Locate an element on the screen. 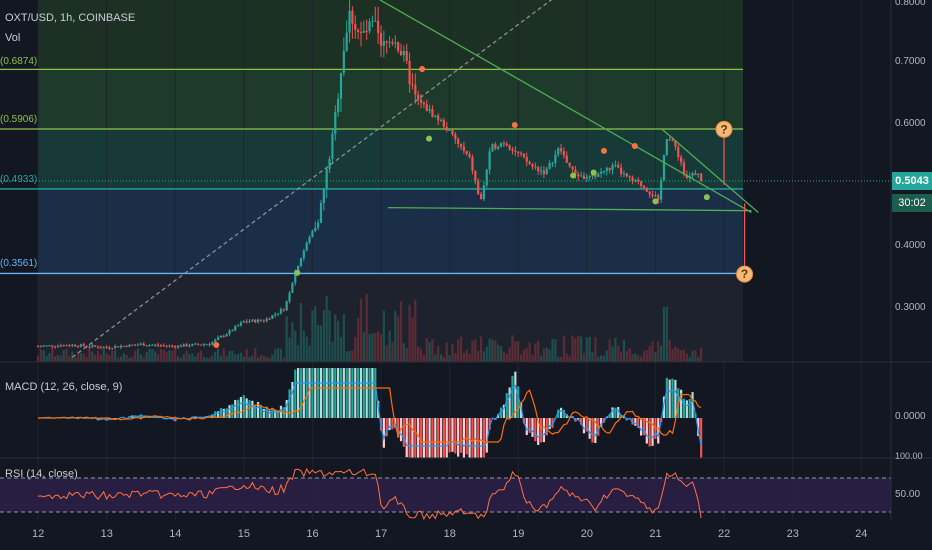  symbol-title: OXT/USD, 1h, COINBASE is located at coordinates (70, 18).